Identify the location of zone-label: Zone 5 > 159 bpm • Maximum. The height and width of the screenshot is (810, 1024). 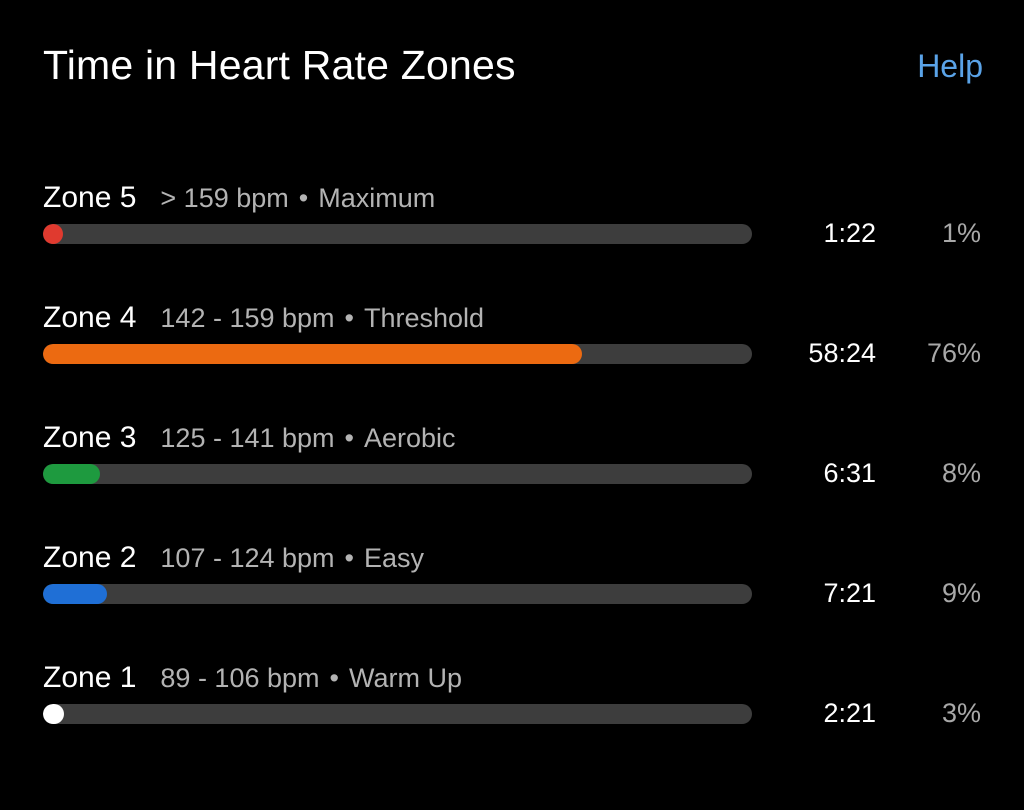
(239, 200).